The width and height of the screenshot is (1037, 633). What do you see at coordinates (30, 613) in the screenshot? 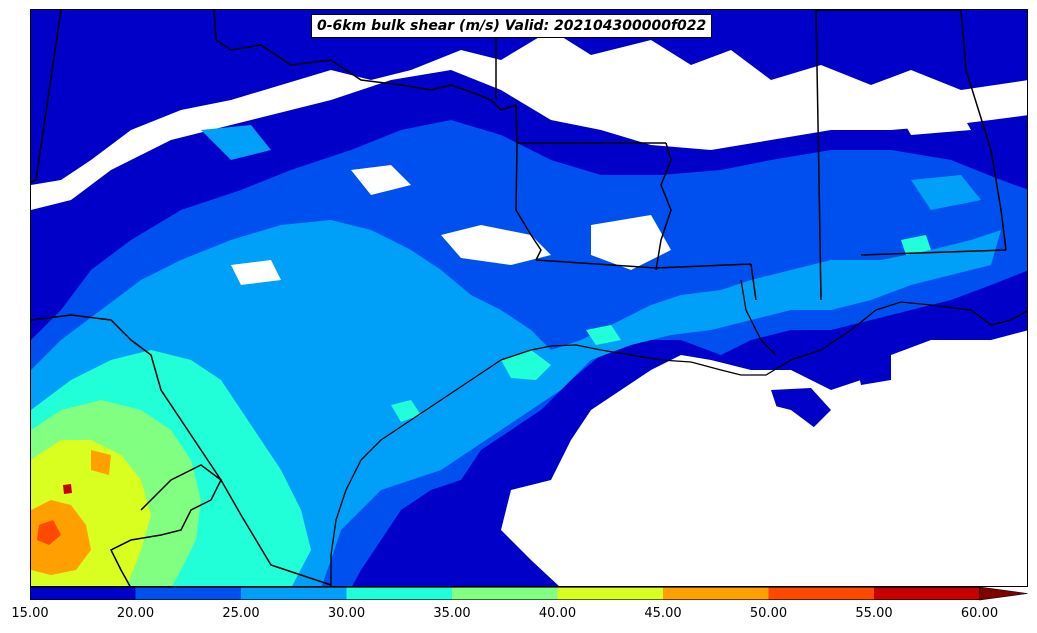
I see `colorbar-tick-label: 15.00` at bounding box center [30, 613].